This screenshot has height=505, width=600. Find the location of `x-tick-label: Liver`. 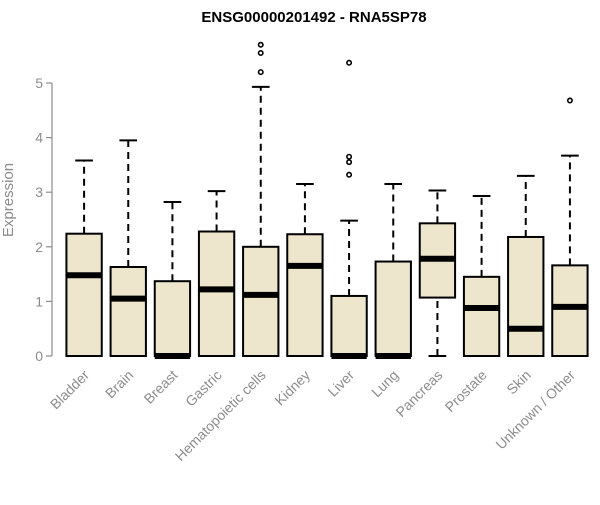

x-tick-label: Liver is located at coordinates (340, 383).